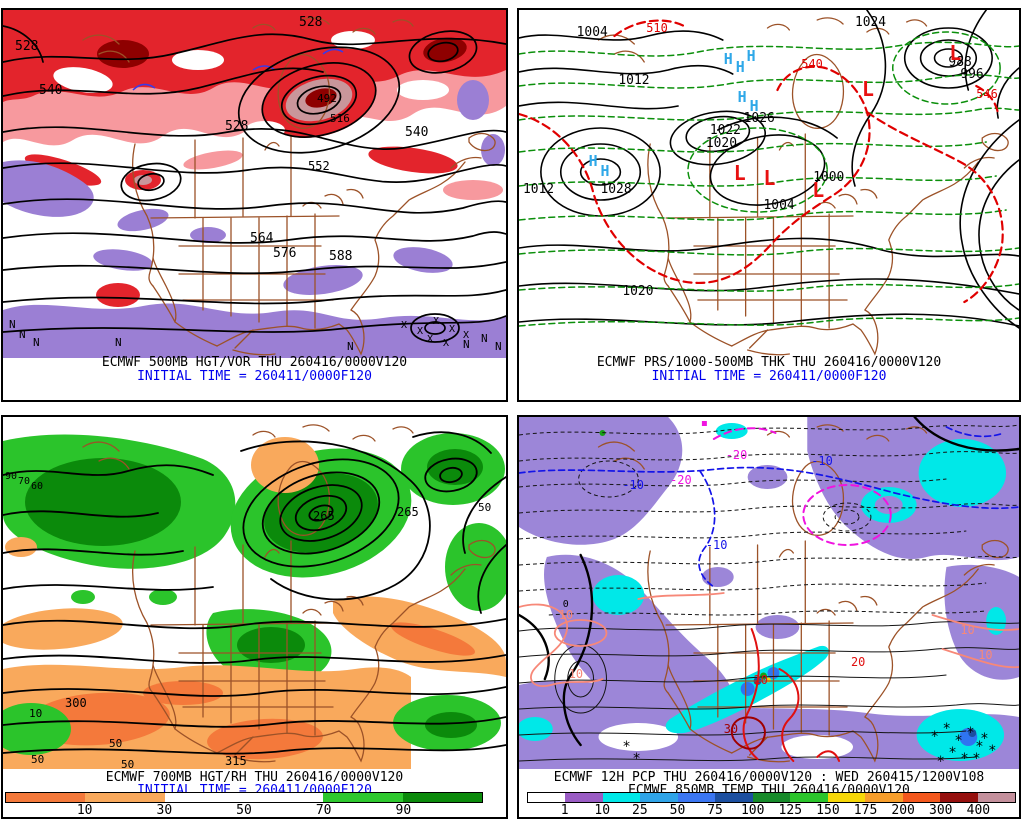  Describe the element at coordinates (284, 253) in the screenshot. I see `map-label: 576` at that location.